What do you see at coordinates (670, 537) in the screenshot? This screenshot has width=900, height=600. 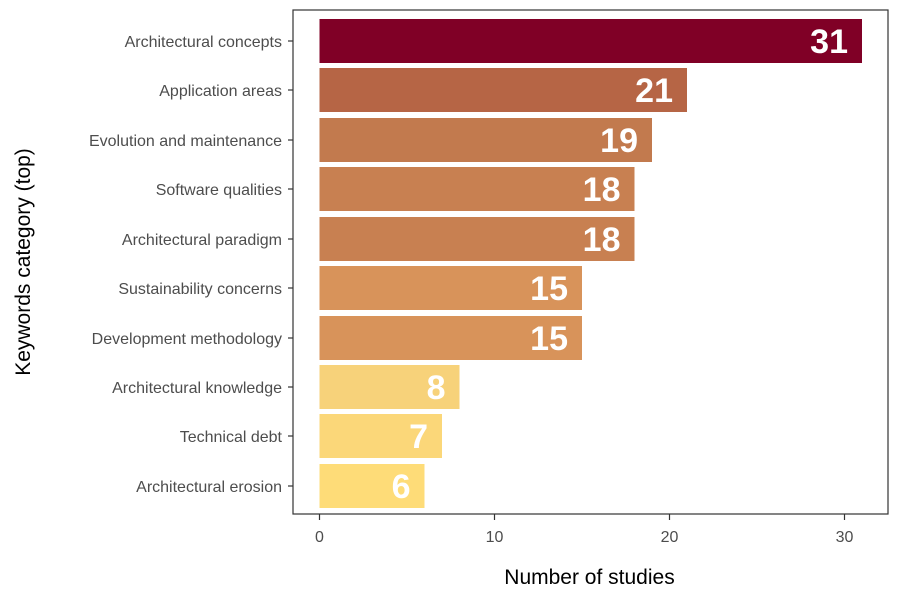 I see `x-tick-label-20: 20` at bounding box center [670, 537].